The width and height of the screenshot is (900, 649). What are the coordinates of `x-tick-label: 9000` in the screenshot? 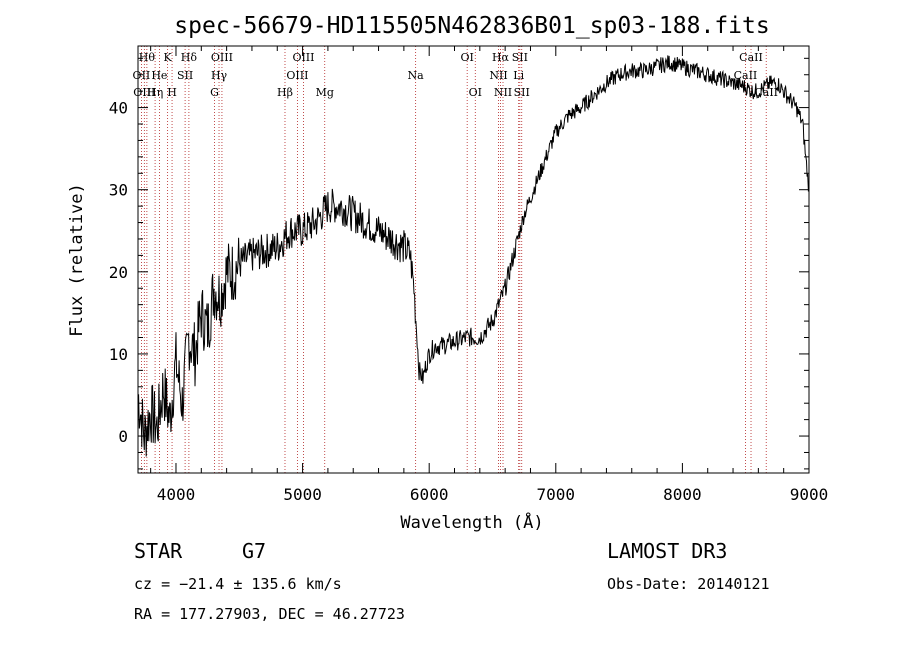 It's located at (809, 494).